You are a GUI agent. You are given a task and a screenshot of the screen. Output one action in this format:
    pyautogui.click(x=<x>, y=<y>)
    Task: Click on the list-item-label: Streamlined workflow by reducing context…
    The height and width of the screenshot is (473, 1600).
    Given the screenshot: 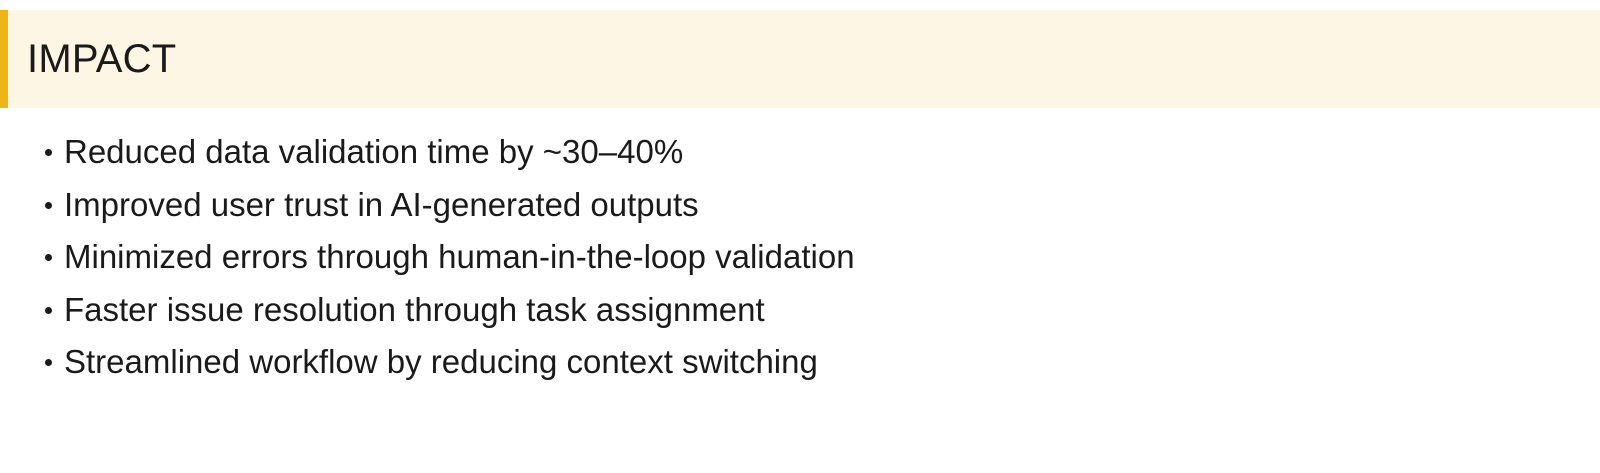 What is the action you would take?
    pyautogui.click(x=441, y=362)
    